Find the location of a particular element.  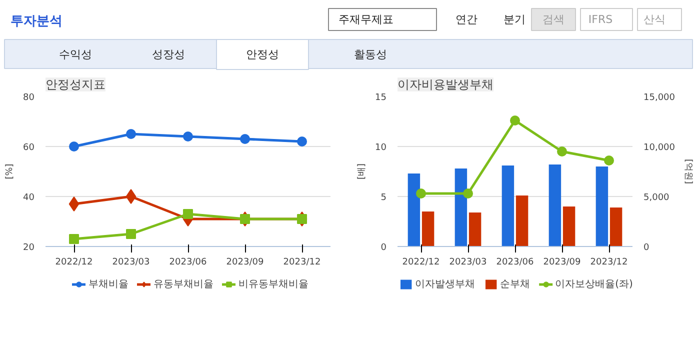

legend-label: 부채비율 is located at coordinates (108, 284).